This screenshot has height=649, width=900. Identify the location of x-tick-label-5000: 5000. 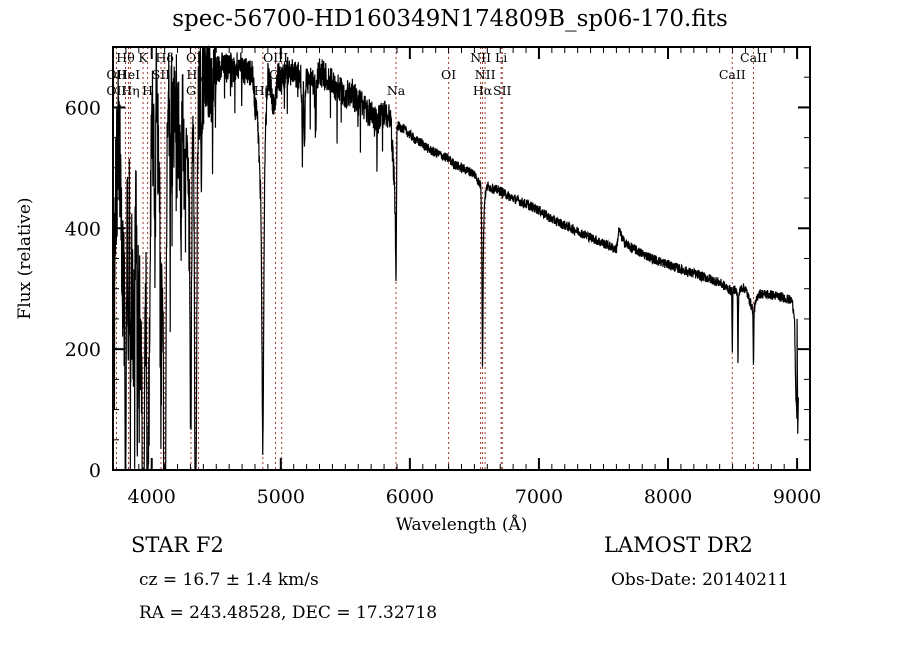
(281, 497).